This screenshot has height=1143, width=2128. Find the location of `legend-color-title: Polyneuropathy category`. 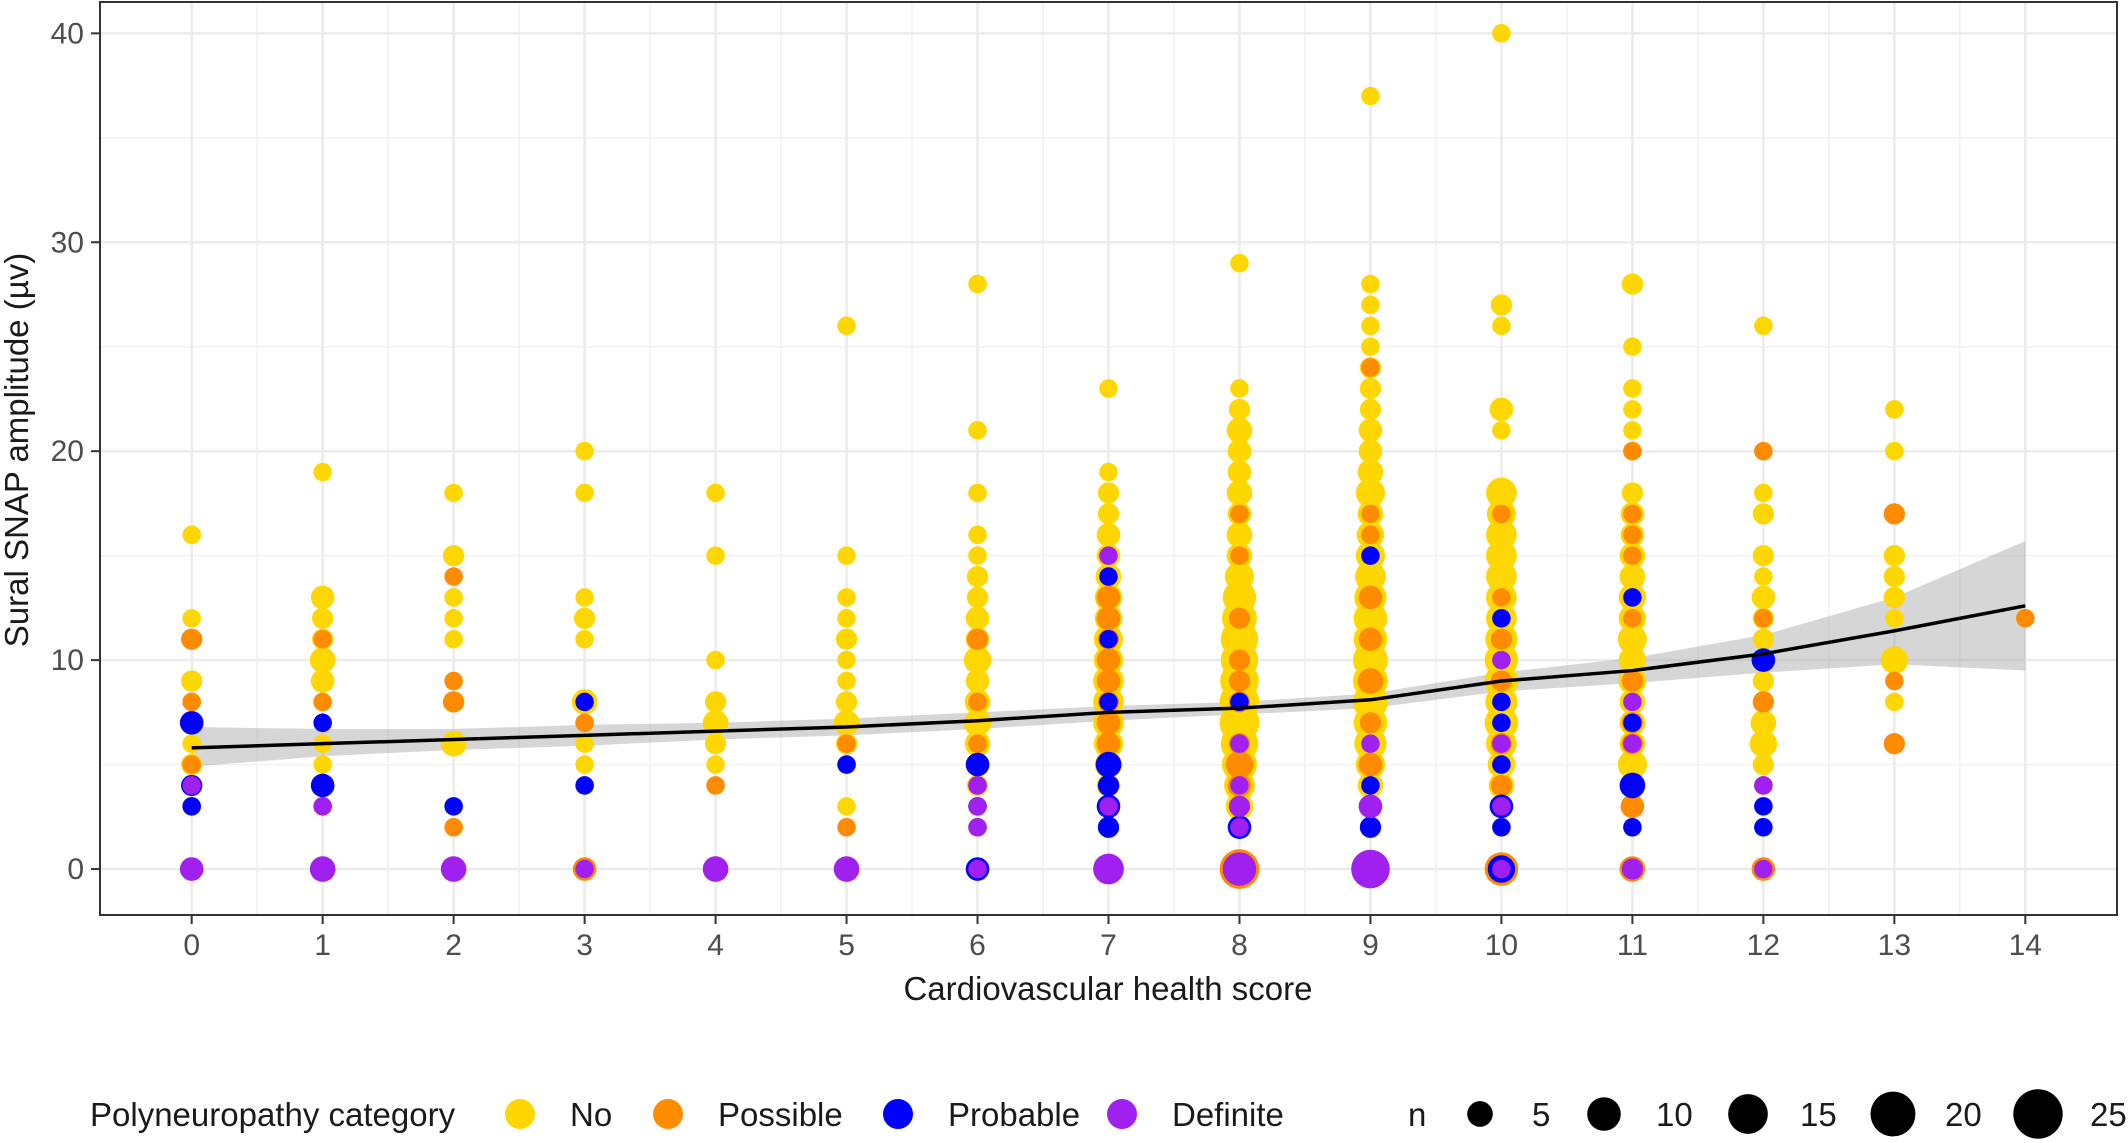

legend-color-title: Polyneuropathy category is located at coordinates (273, 1114).